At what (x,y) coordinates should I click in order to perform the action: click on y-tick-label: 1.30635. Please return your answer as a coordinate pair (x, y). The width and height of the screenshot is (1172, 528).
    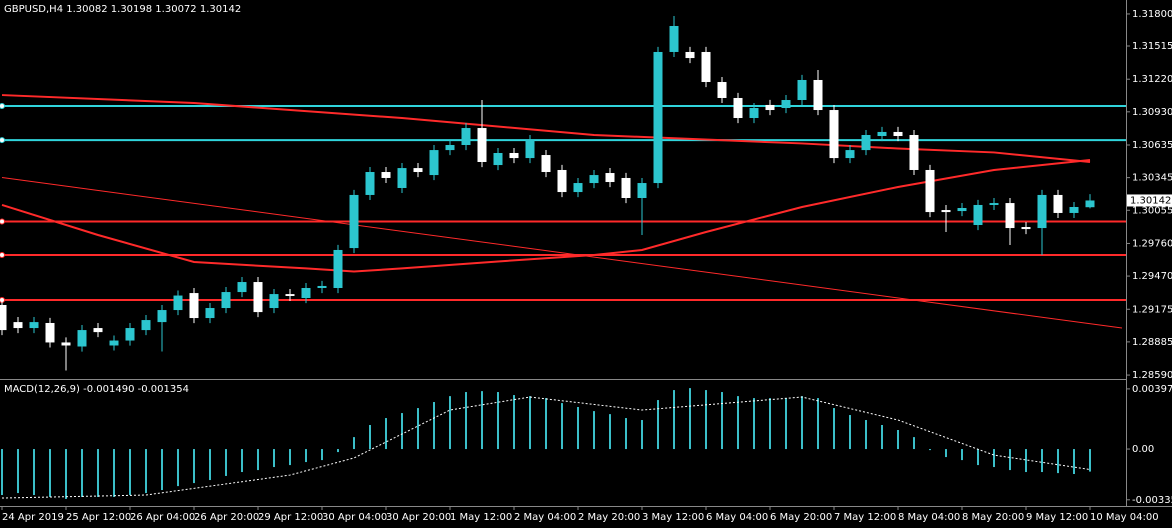
    Looking at the image, I should click on (1152, 145).